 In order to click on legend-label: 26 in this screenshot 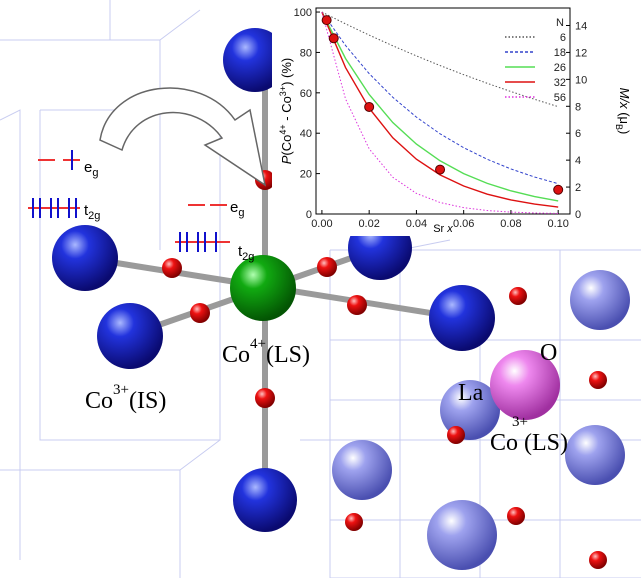, I will do `click(560, 68)`.